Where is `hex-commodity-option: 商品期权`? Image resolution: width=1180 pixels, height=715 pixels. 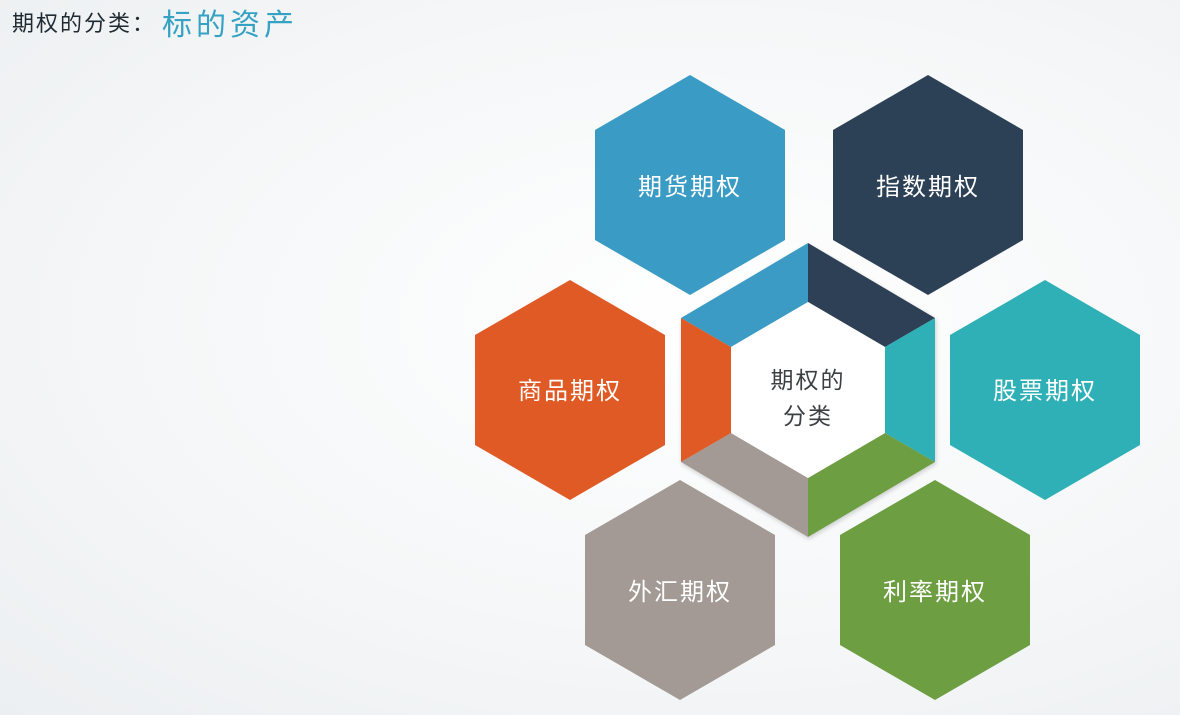 hex-commodity-option: 商品期权 is located at coordinates (570, 390).